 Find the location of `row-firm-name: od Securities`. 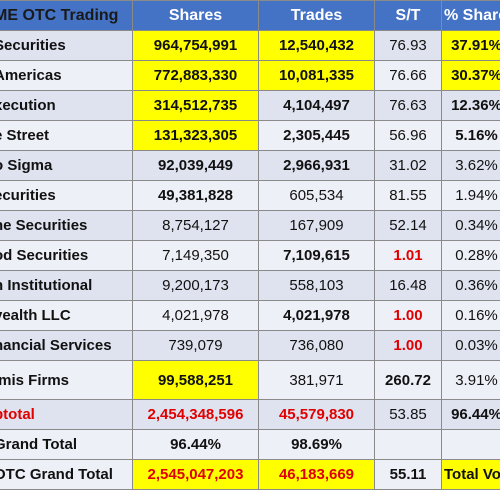

row-firm-name: od Securities is located at coordinates (66, 255).